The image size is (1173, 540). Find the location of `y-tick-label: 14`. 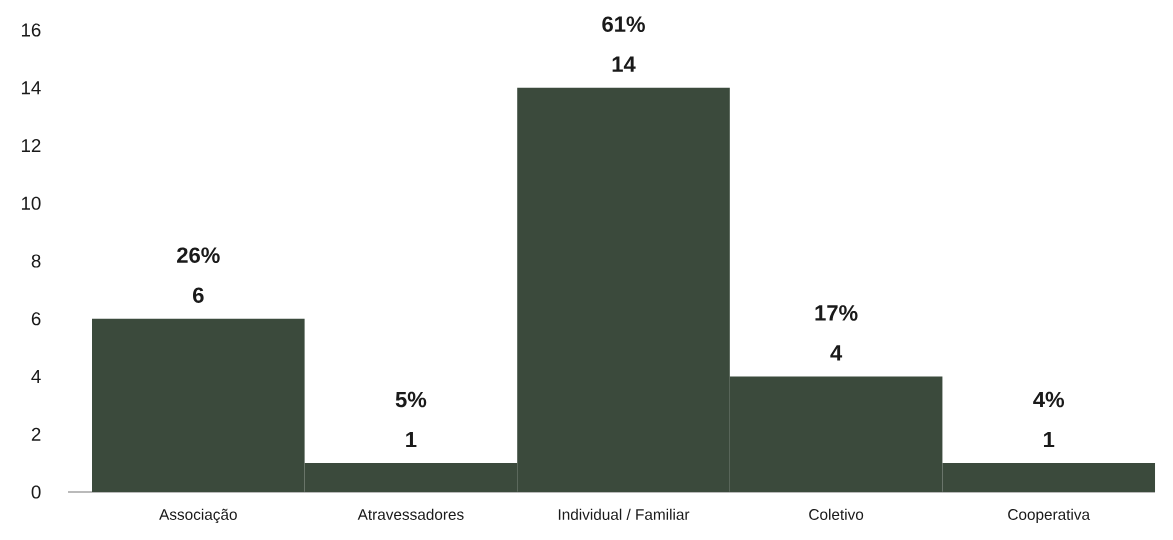

y-tick-label: 14 is located at coordinates (31, 88).